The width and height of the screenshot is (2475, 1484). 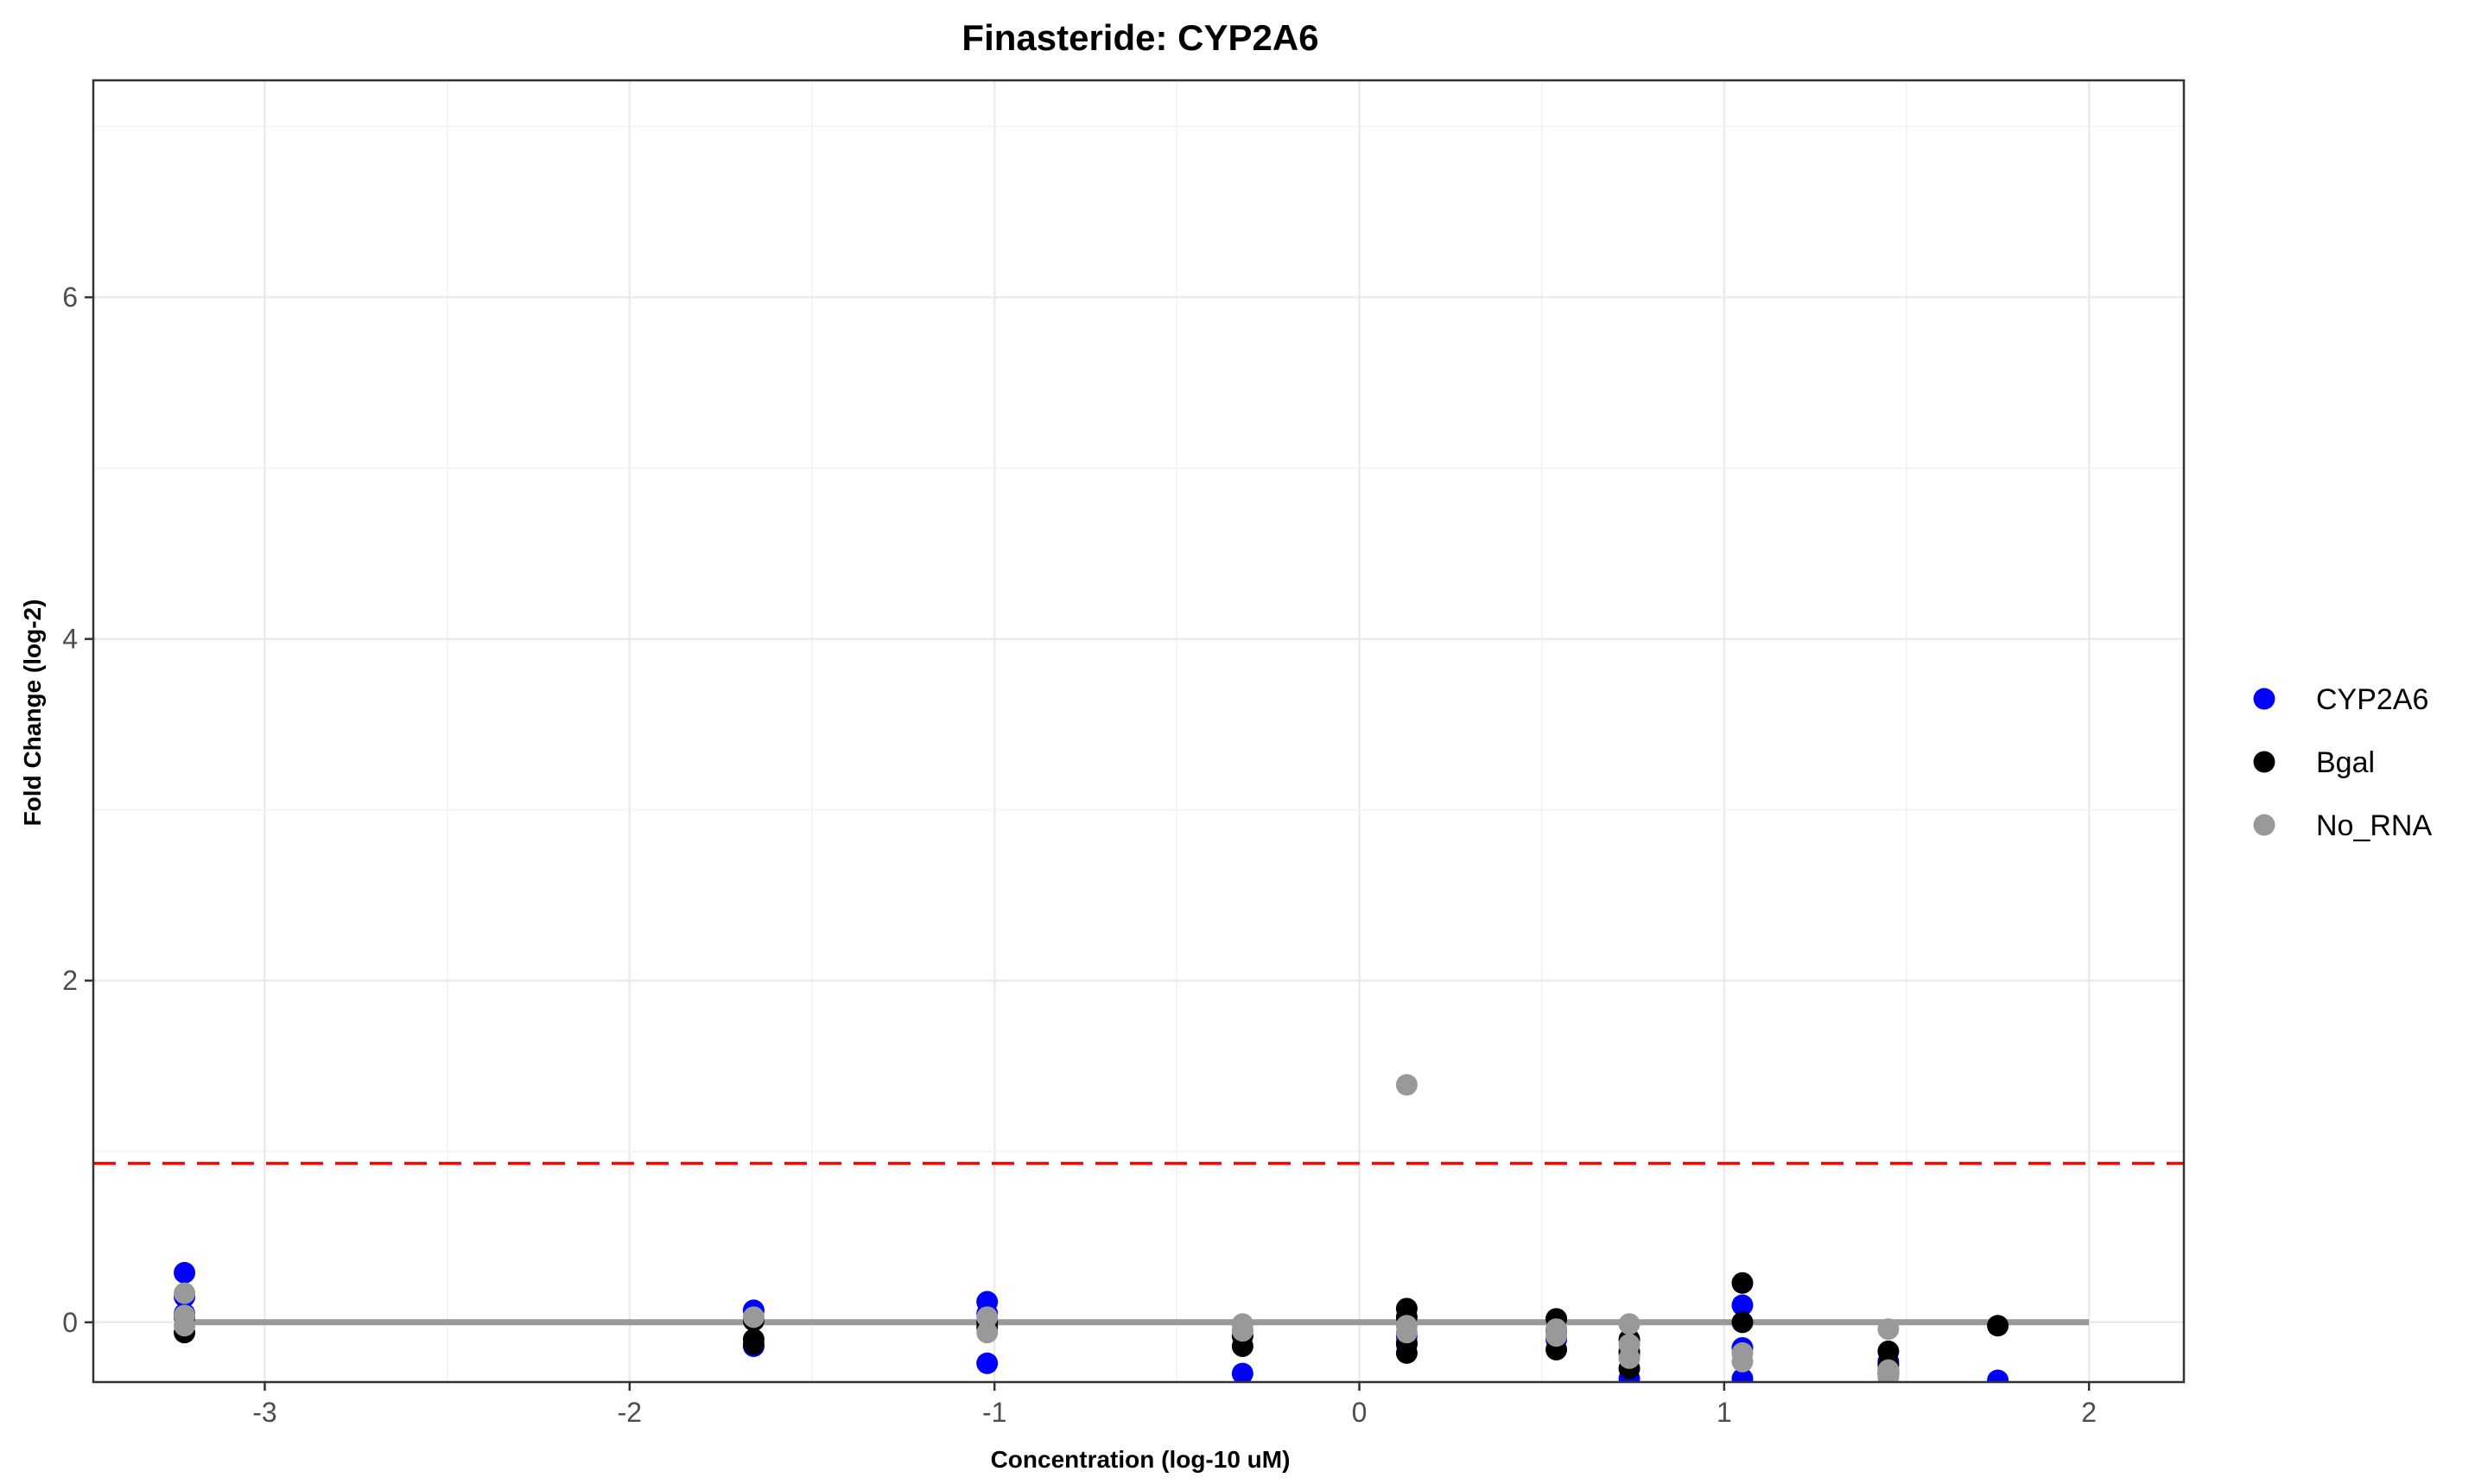 I want to click on reference-lines, so click(x=1138, y=1244).